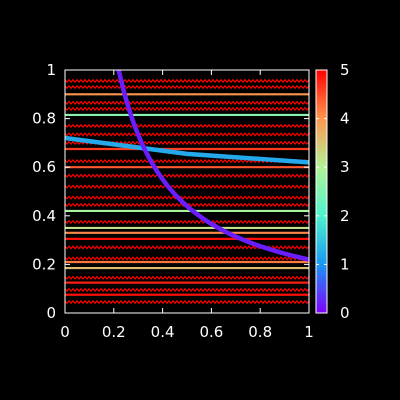  What do you see at coordinates (51, 313) in the screenshot?
I see `y-tick-label-0: 0` at bounding box center [51, 313].